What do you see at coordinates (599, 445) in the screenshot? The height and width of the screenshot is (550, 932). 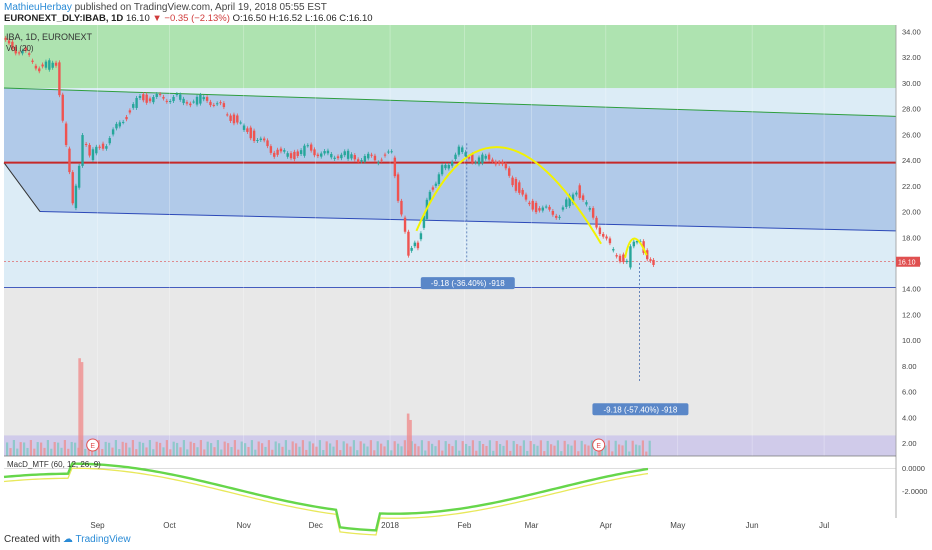 I see `earnings-marker` at bounding box center [599, 445].